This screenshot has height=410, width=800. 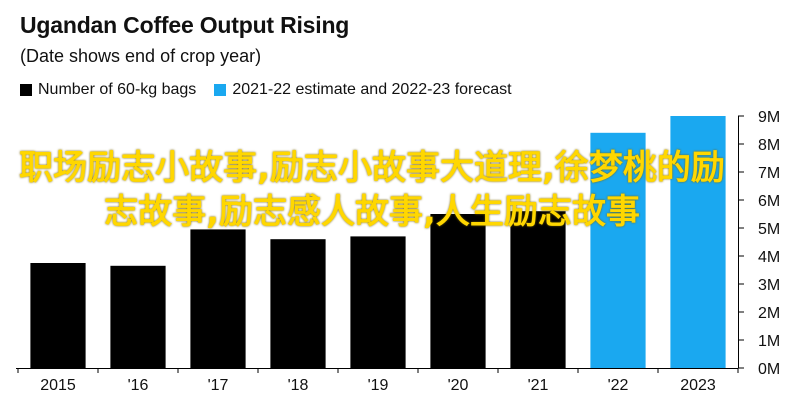 What do you see at coordinates (769, 313) in the screenshot?
I see `y-tick-label-2: 2M` at bounding box center [769, 313].